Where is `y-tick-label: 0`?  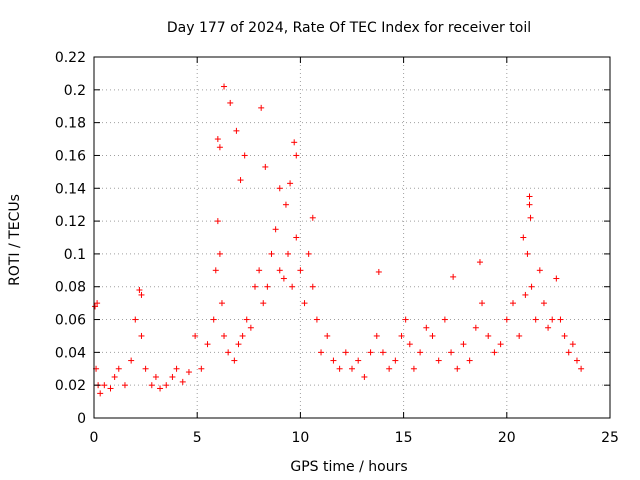 y-tick-label: 0 is located at coordinates (81, 419).